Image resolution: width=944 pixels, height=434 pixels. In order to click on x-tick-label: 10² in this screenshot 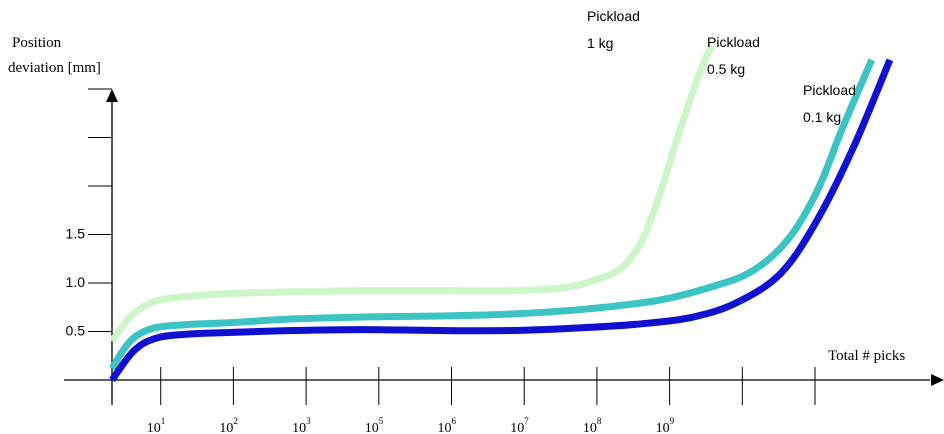, I will do `click(228, 425)`.